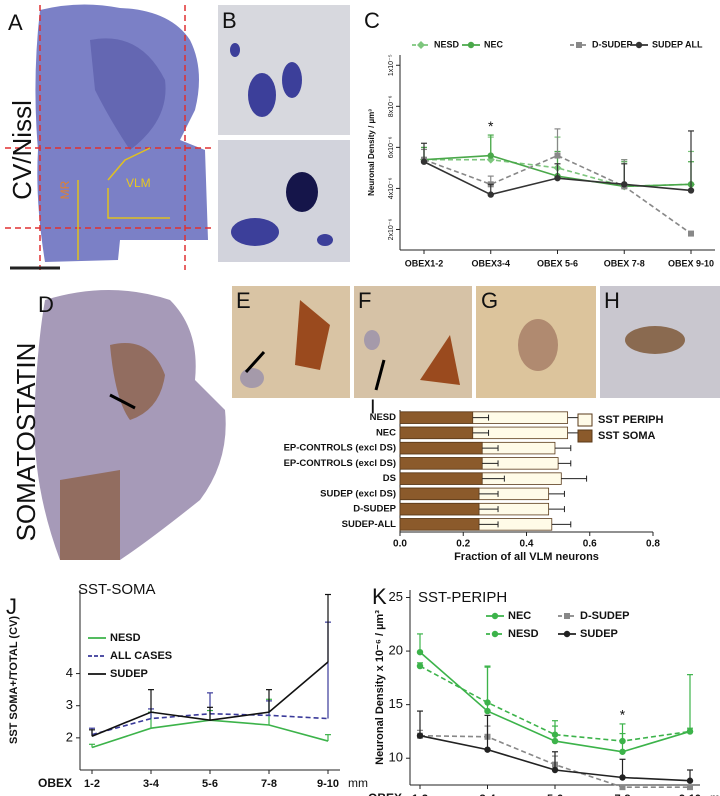 This screenshot has width=720, height=796. Describe the element at coordinates (612, 300) in the screenshot. I see `panel-letter: H` at that location.